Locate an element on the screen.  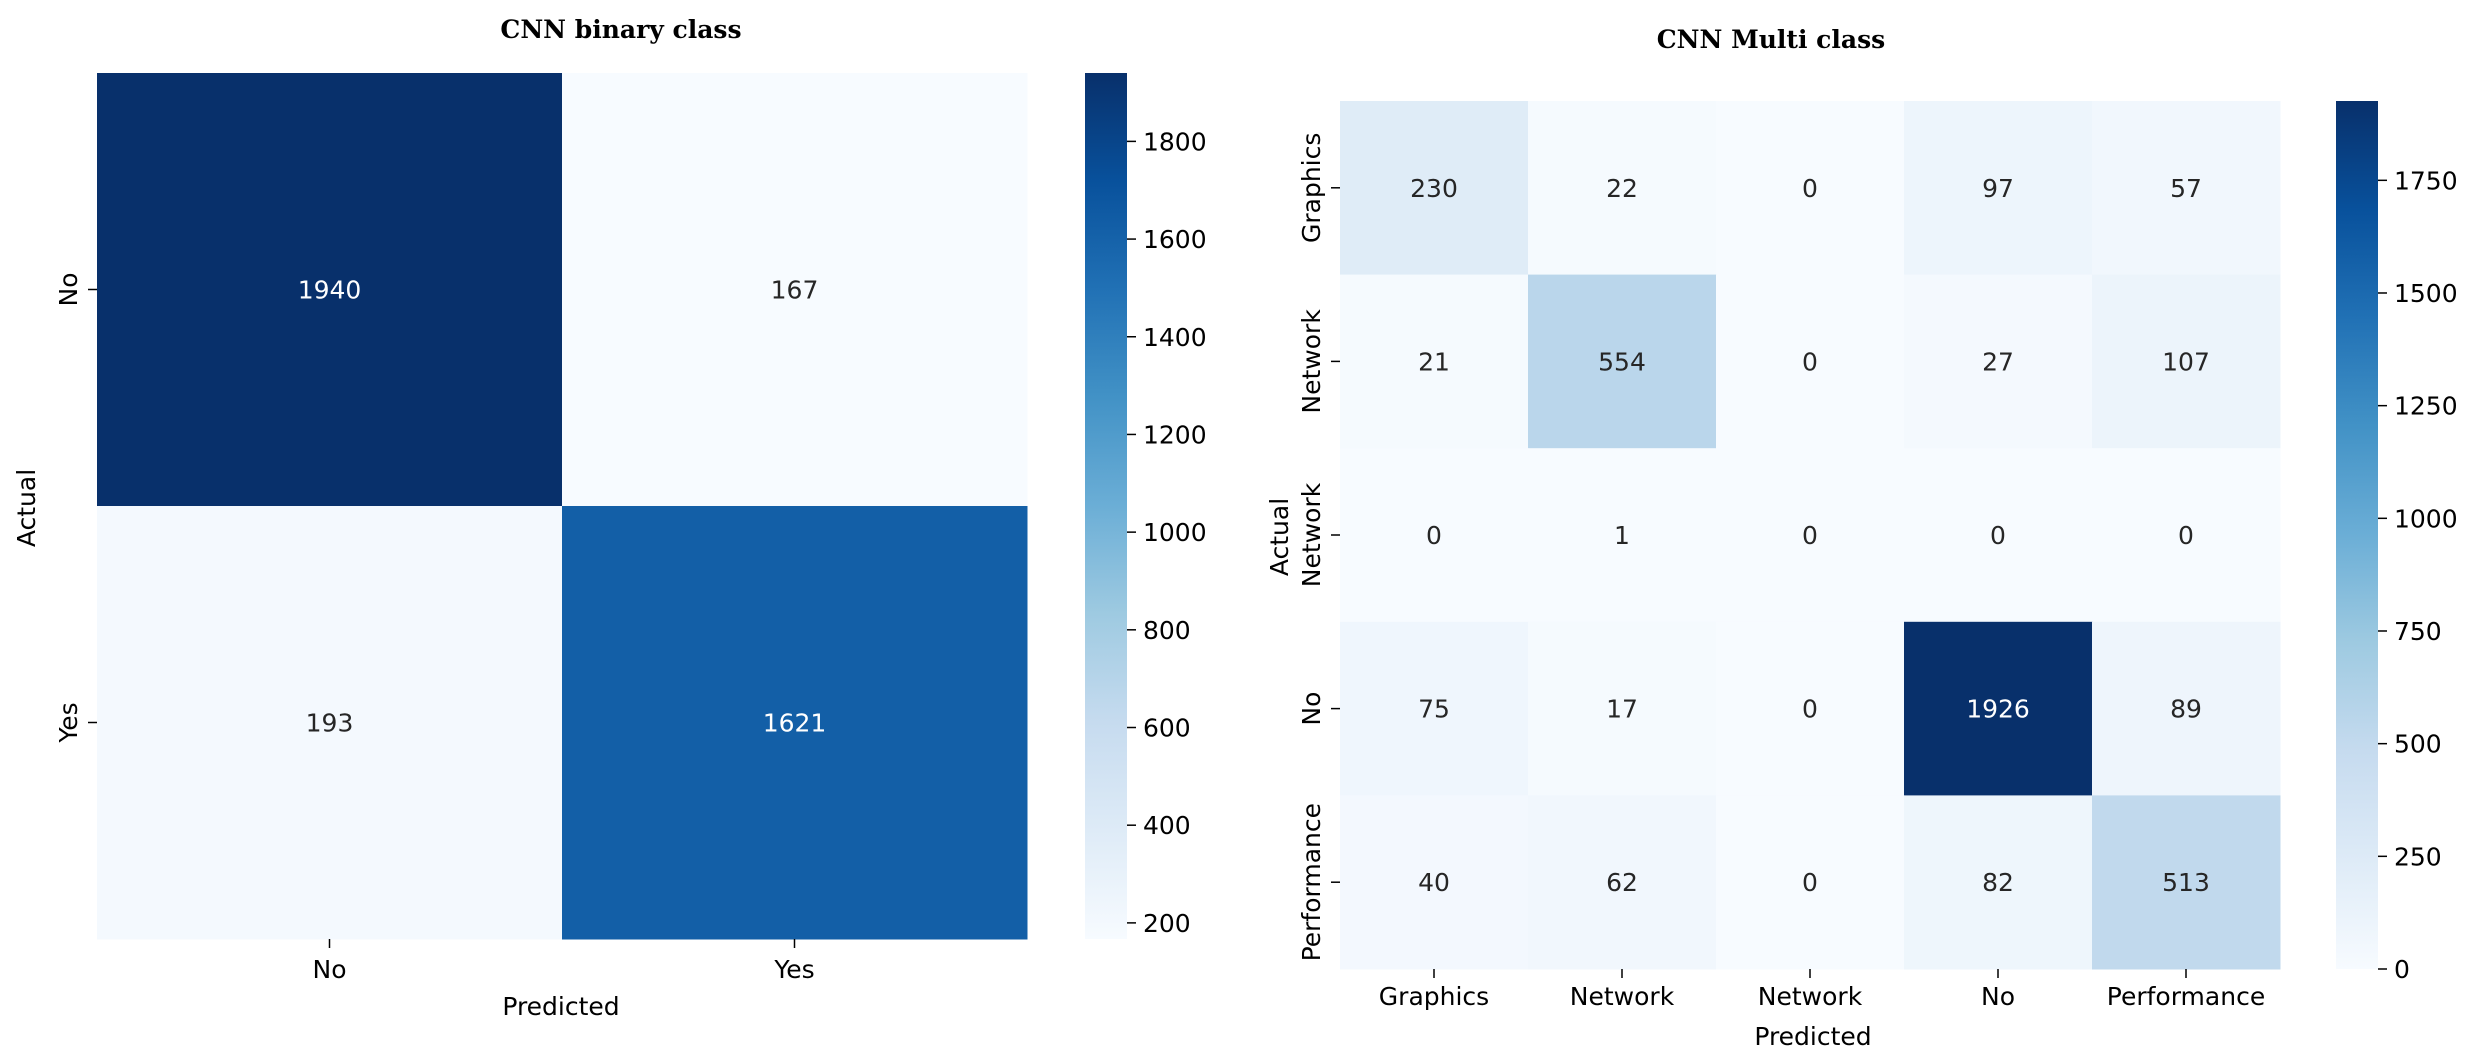
binary-x-axis-label: Predicted is located at coordinates (560, 1006).